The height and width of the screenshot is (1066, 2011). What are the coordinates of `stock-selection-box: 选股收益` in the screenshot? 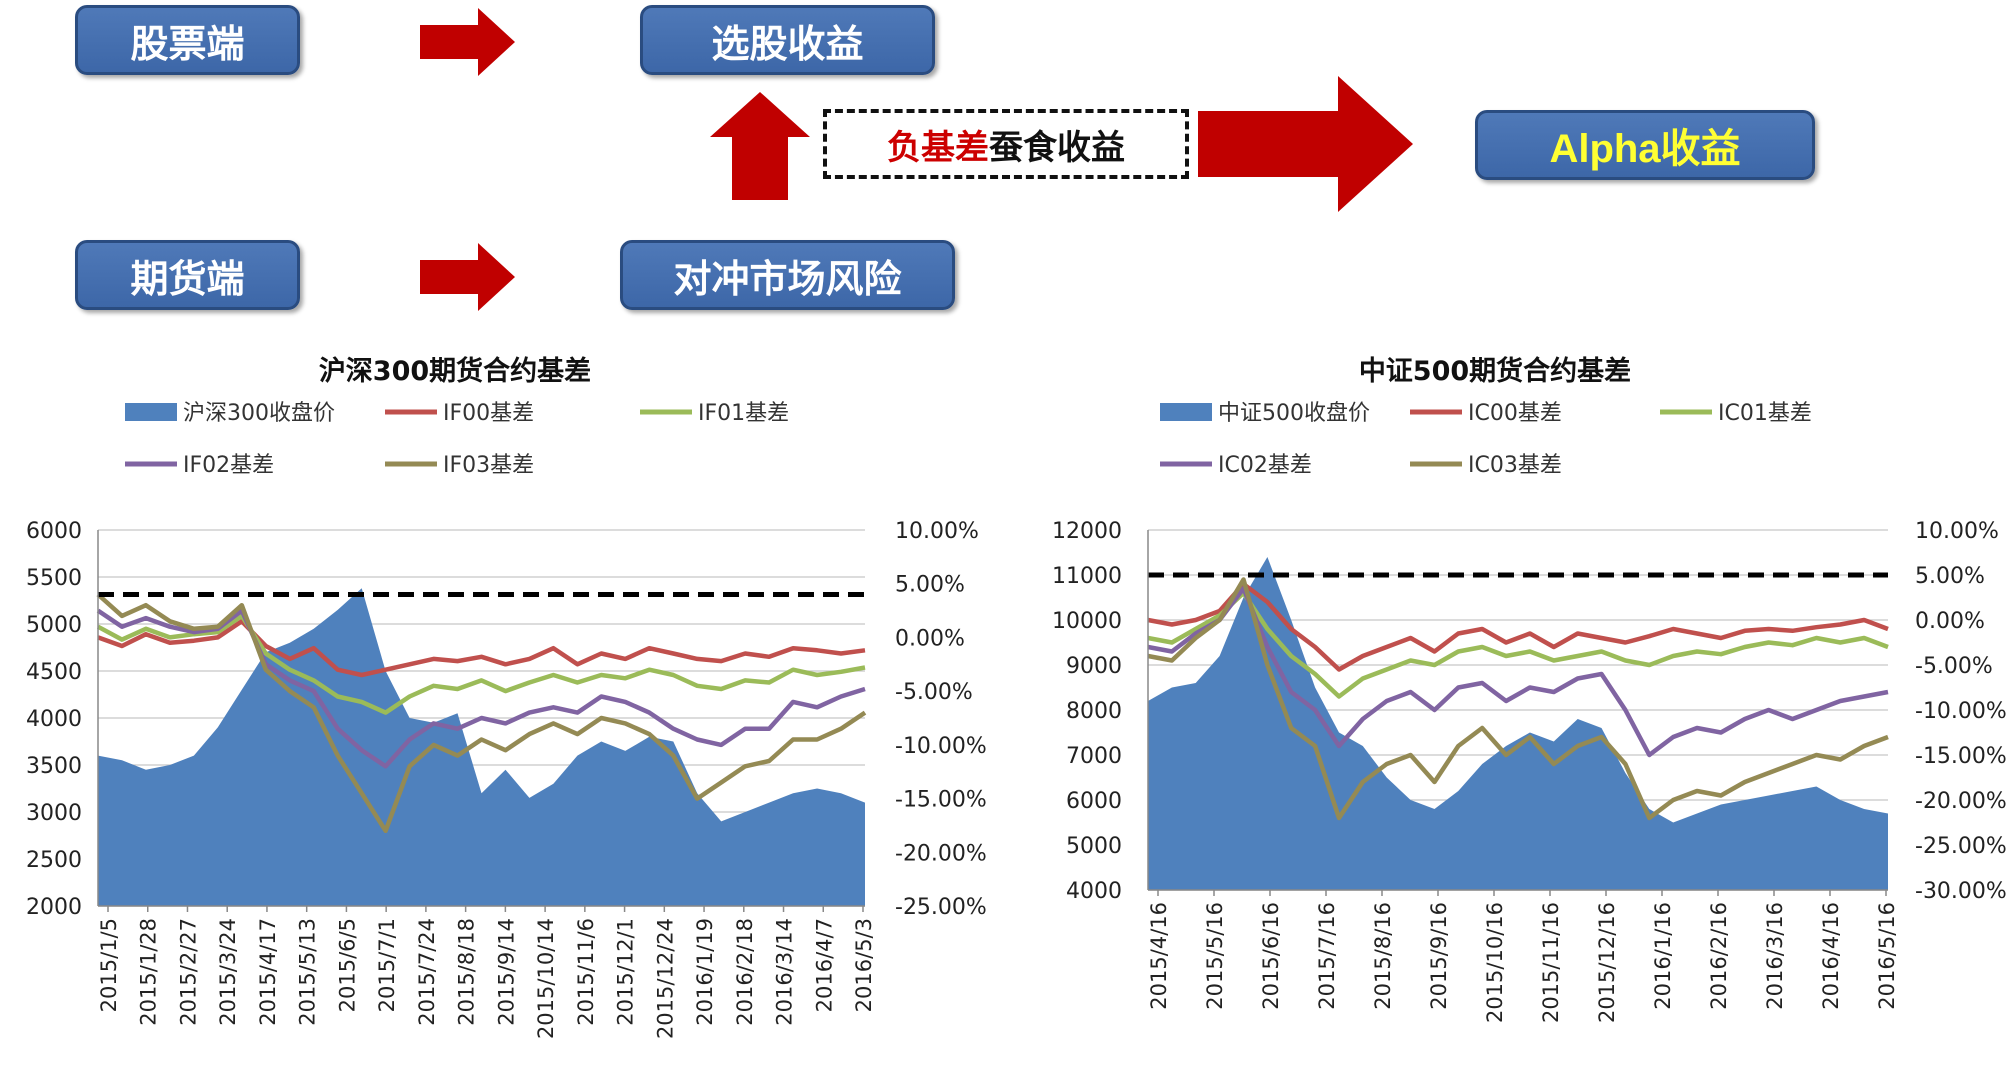 It's located at (787, 40).